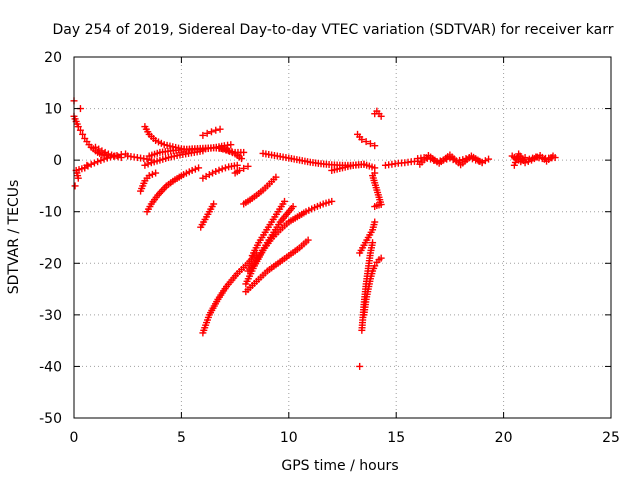  I want to click on y-tick-label: -10, so click(50, 213).